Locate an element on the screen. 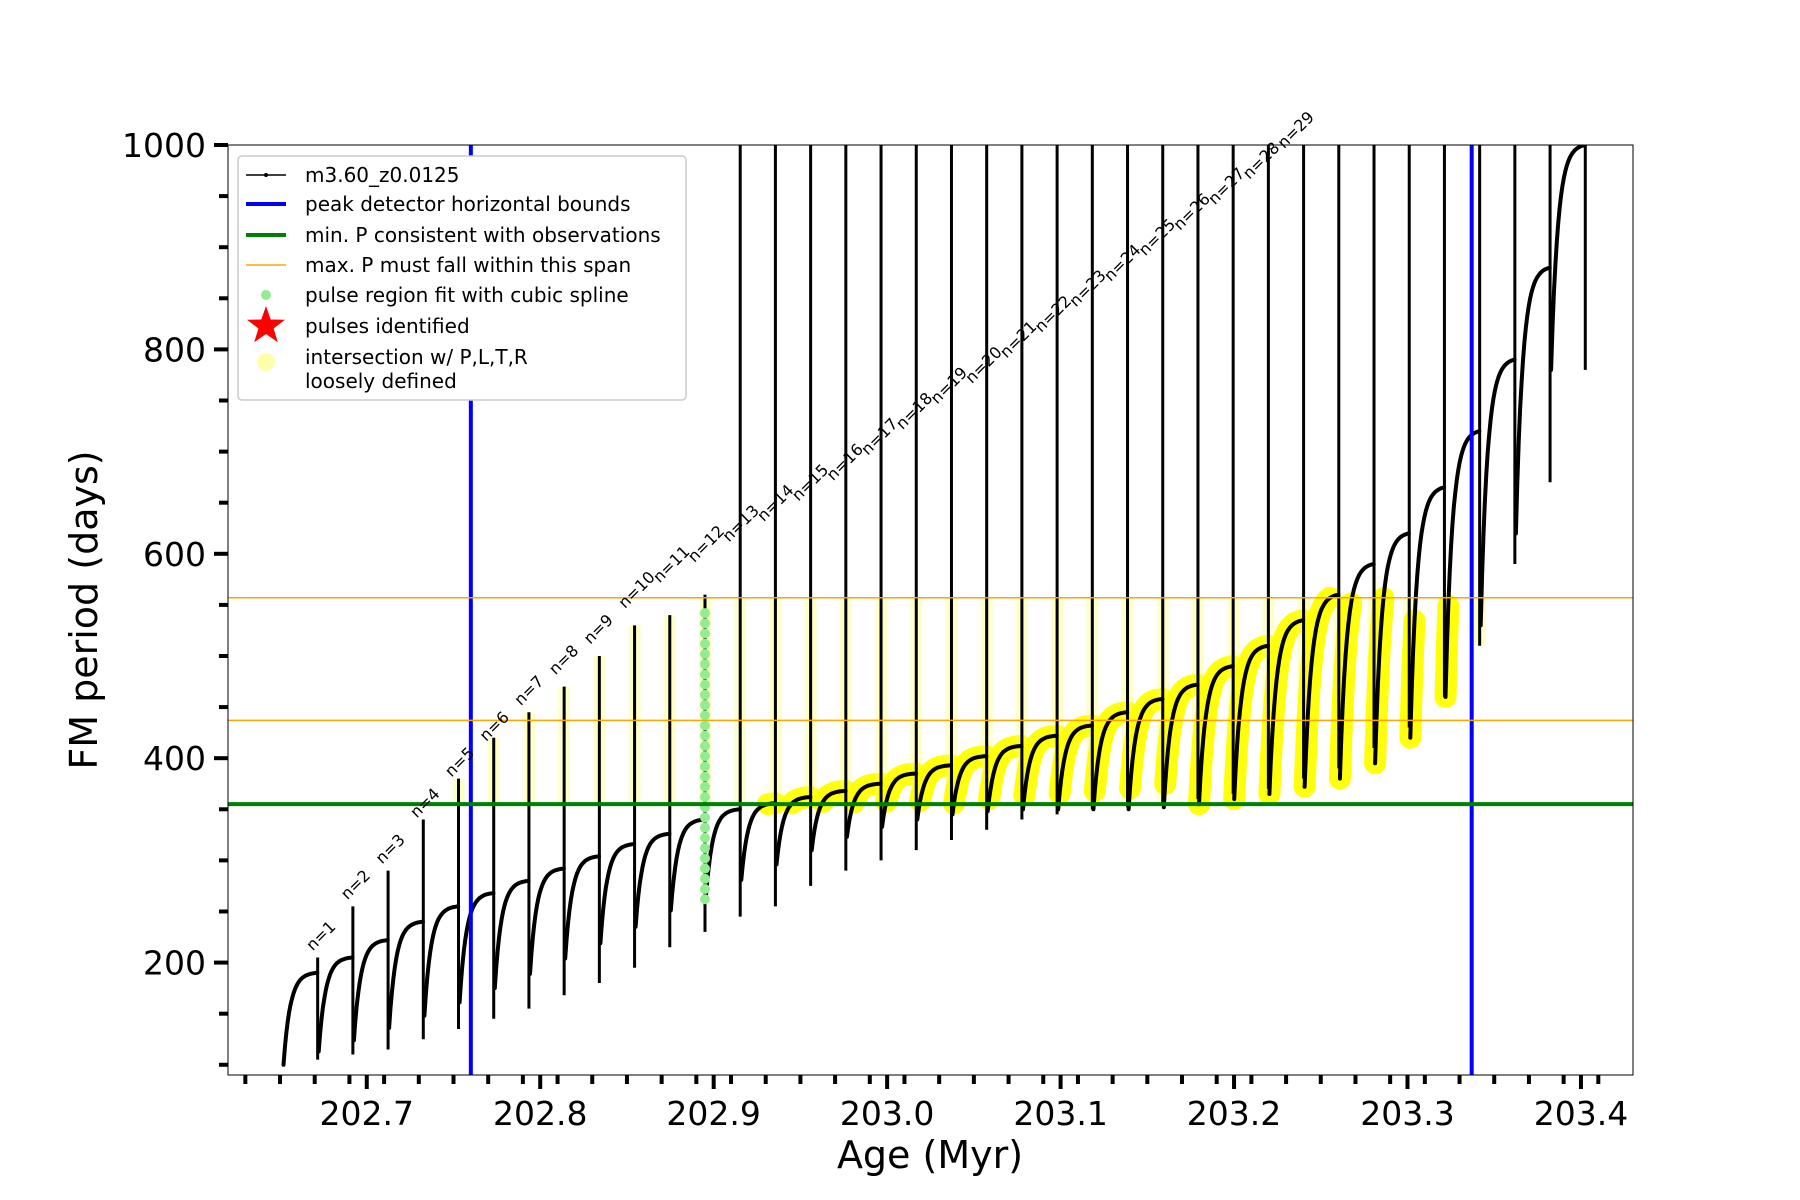 This screenshot has width=1800, height=1200. x-axis-label: Age (Myr) is located at coordinates (930, 1155).